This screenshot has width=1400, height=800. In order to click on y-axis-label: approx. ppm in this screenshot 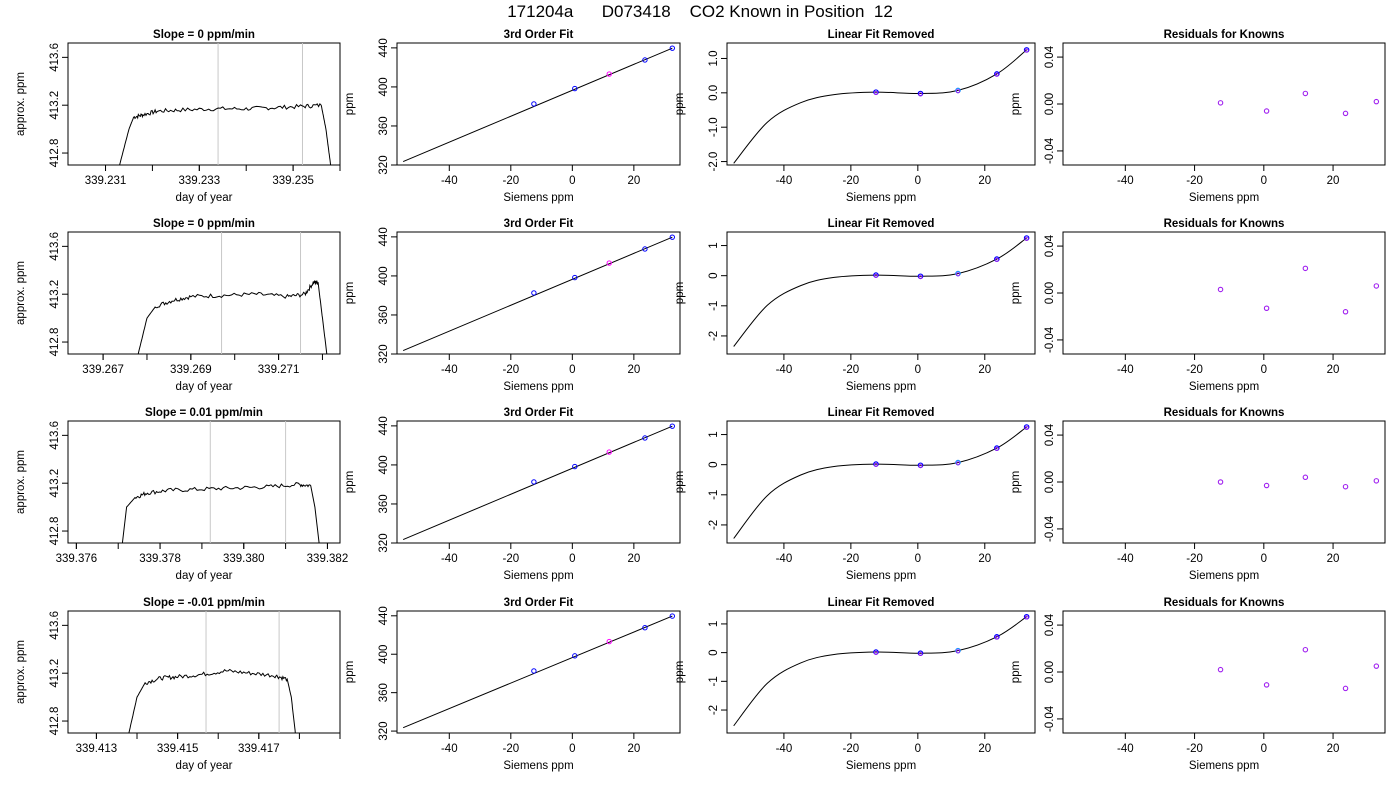, I will do `click(21, 482)`.